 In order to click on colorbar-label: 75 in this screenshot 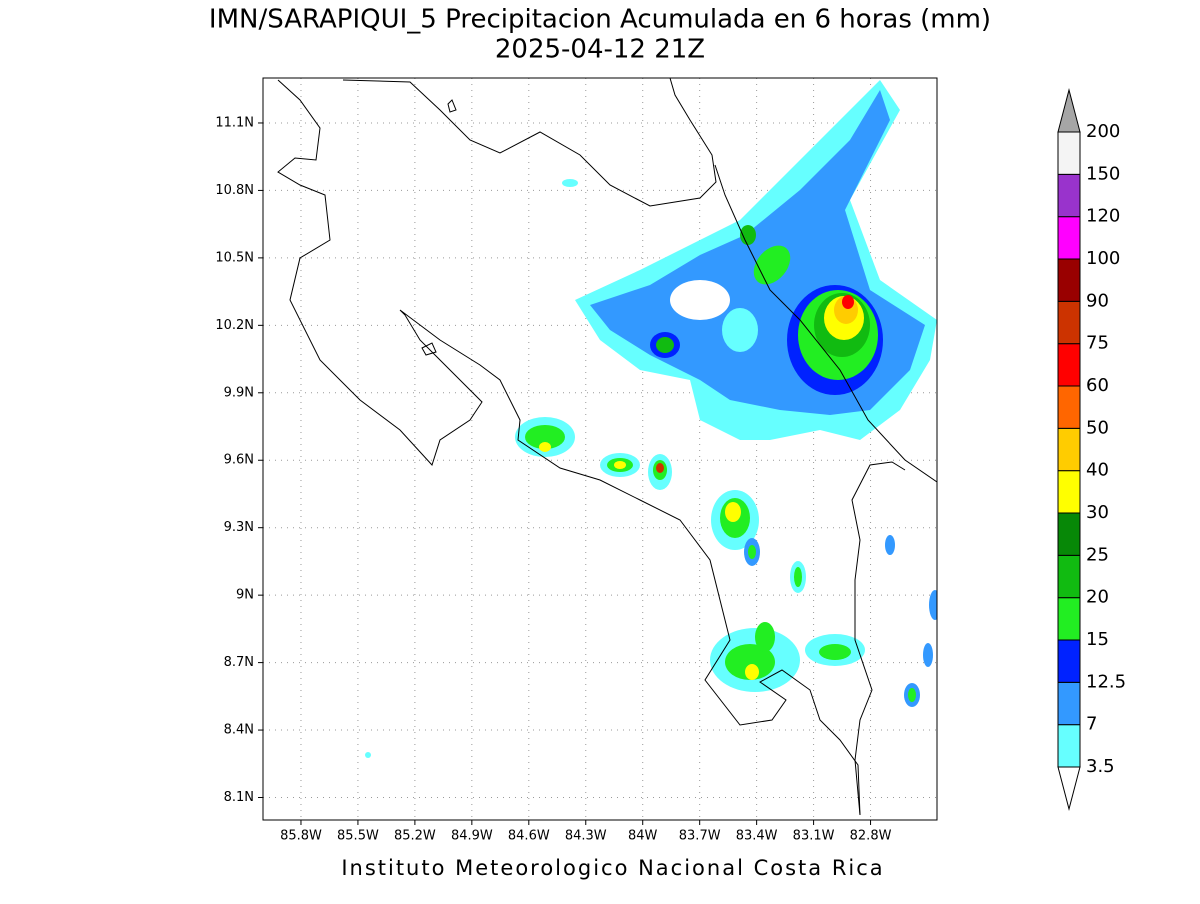, I will do `click(1097, 343)`.